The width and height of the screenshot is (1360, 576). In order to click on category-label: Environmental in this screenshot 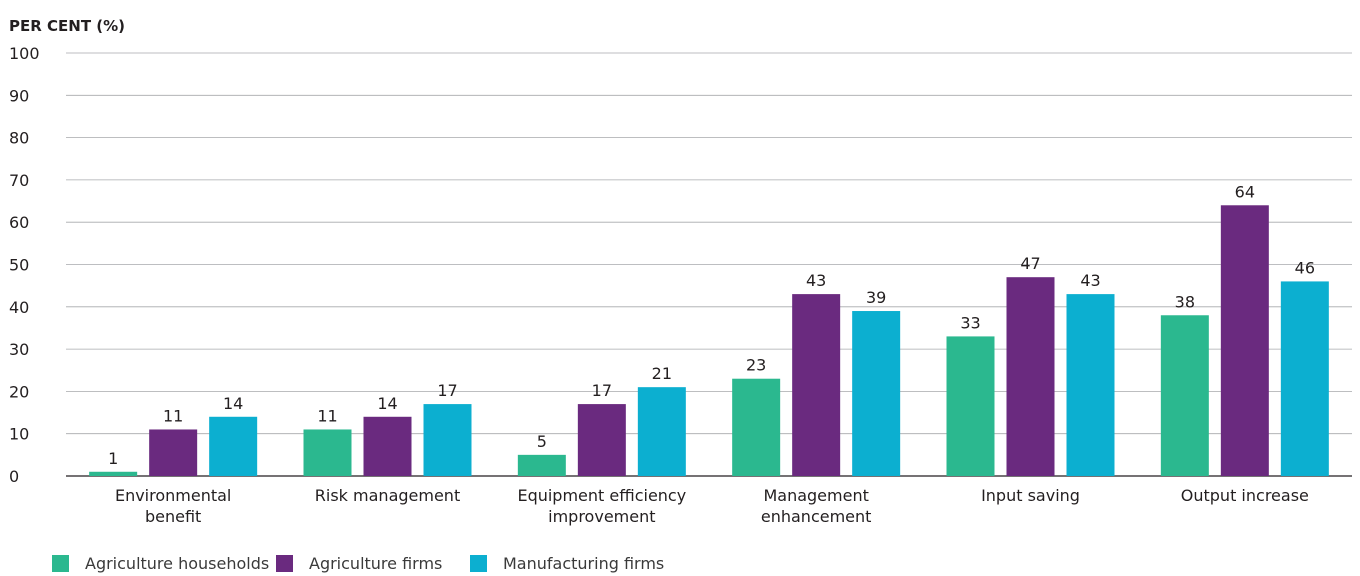, I will do `click(173, 495)`.